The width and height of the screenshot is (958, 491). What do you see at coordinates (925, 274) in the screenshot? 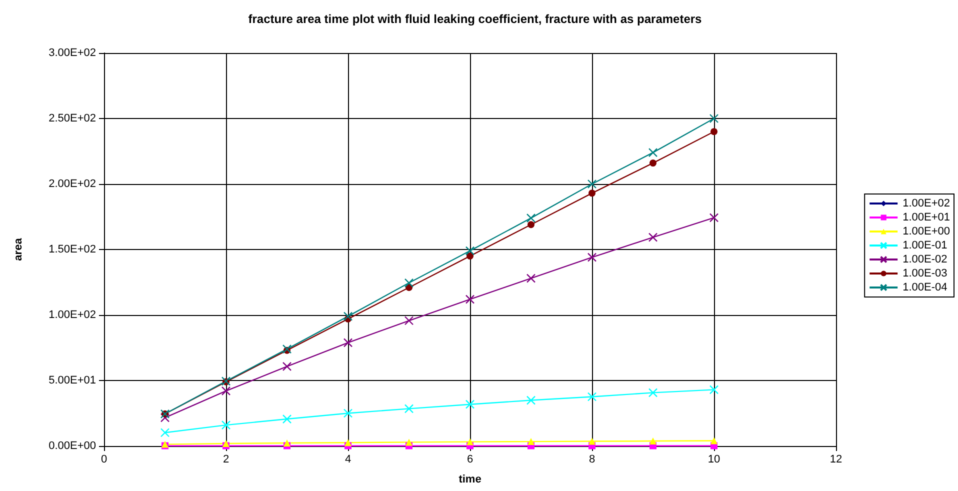
I see `legend-label: 1.00E-03` at bounding box center [925, 274].